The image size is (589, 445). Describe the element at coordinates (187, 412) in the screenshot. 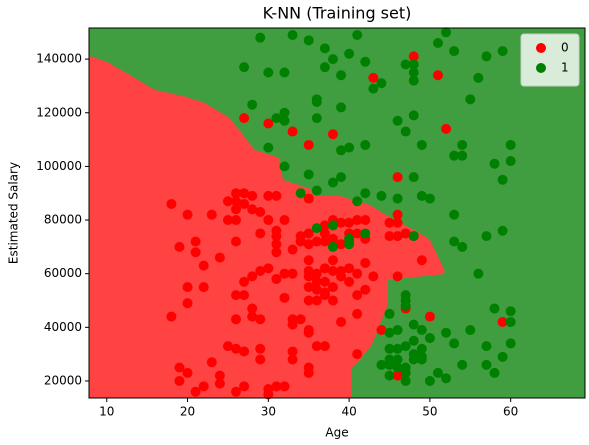

I see `x-tick-label: 20` at that location.